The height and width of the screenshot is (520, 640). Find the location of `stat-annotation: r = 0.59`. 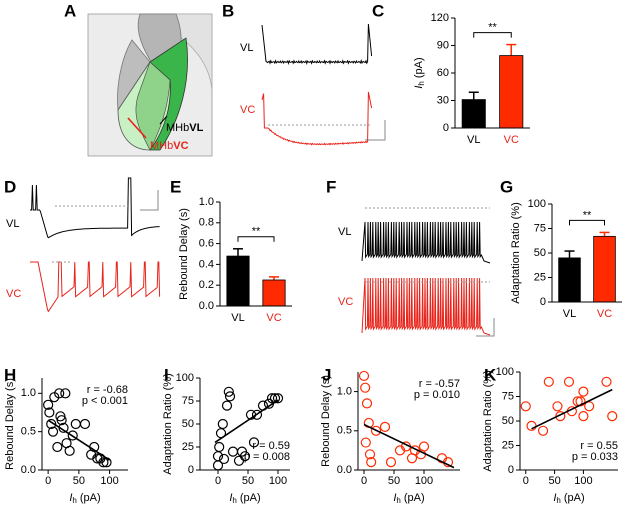

stat-annotation: r = 0.59 is located at coordinates (271, 446).